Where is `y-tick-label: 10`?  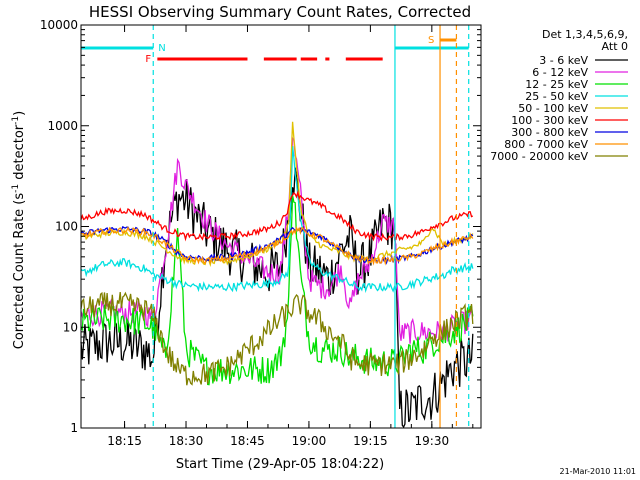 y-tick-label: 10 is located at coordinates (70, 327).